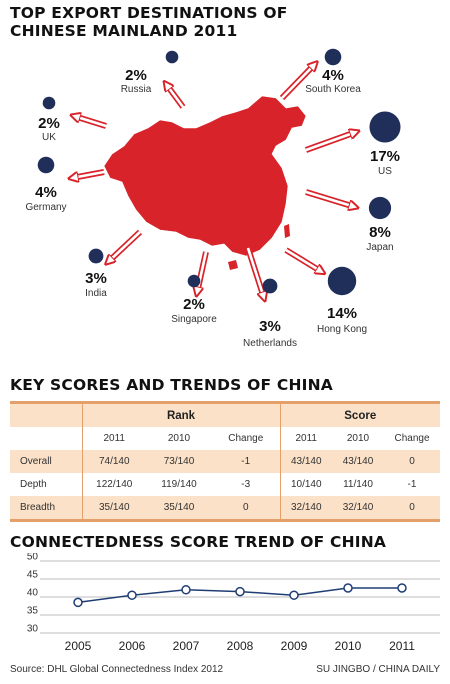 This screenshot has width=450, height=684. Describe the element at coordinates (240, 646) in the screenshot. I see `x-tick-label: 2008` at that location.